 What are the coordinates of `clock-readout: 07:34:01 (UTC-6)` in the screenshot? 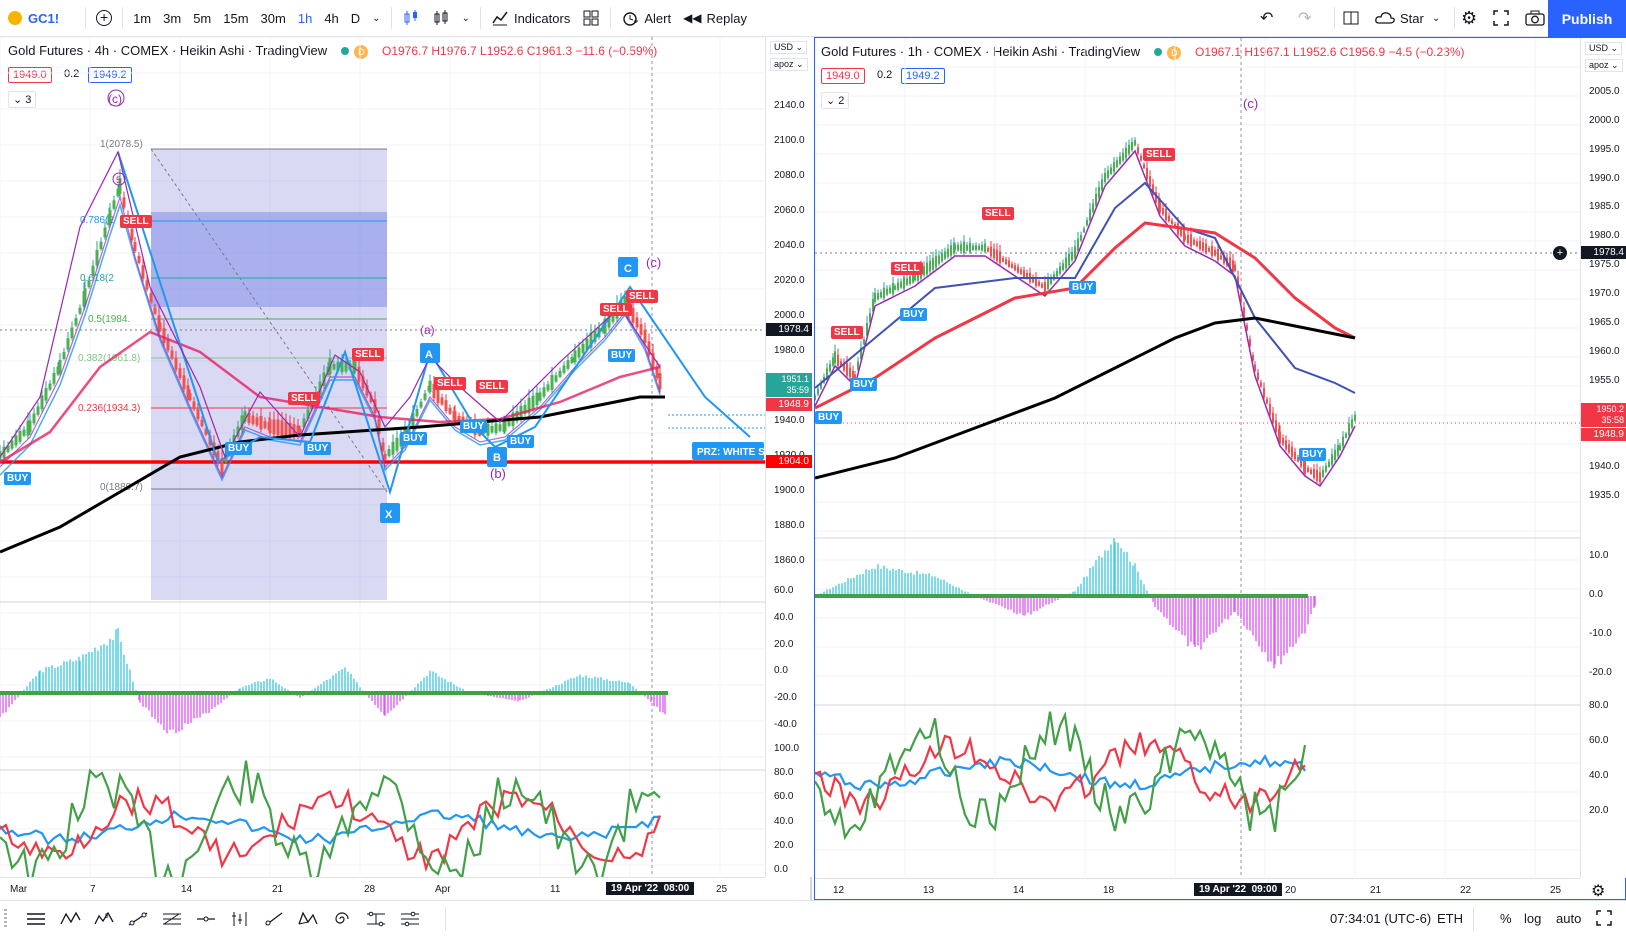 It's located at (1381, 918).